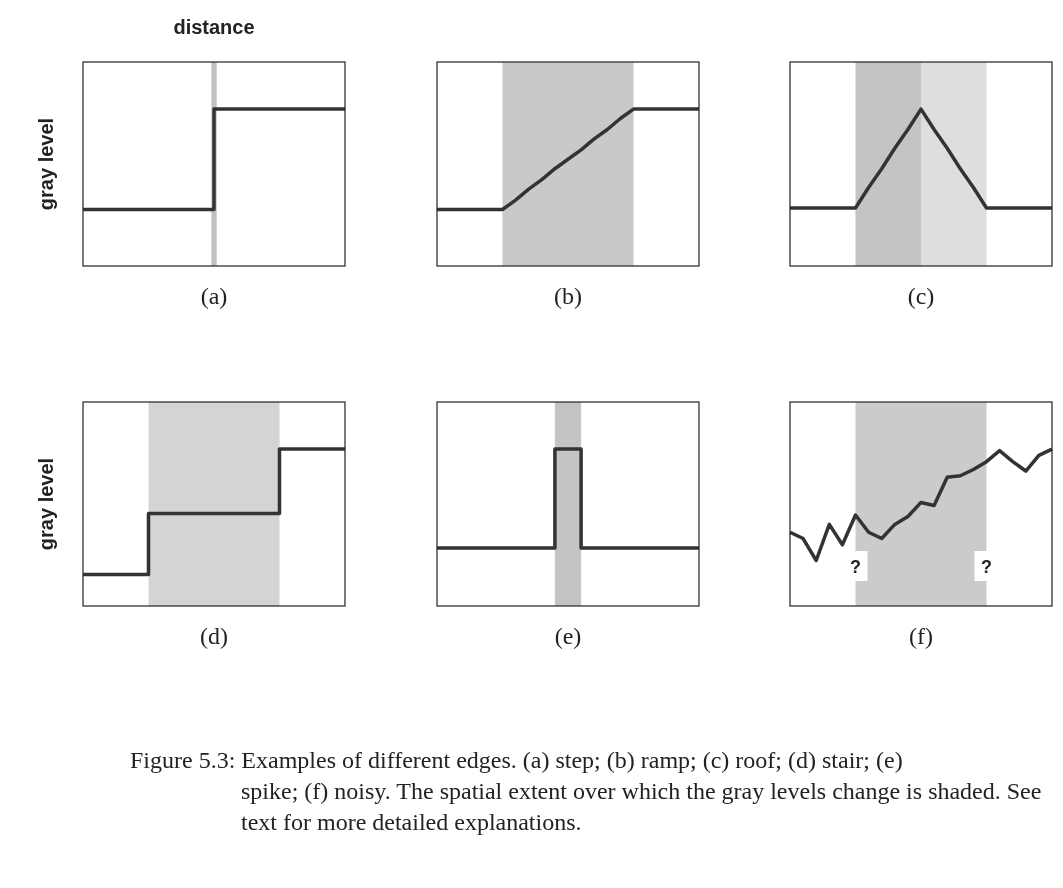  What do you see at coordinates (921, 296) in the screenshot?
I see `text: (c)` at bounding box center [921, 296].